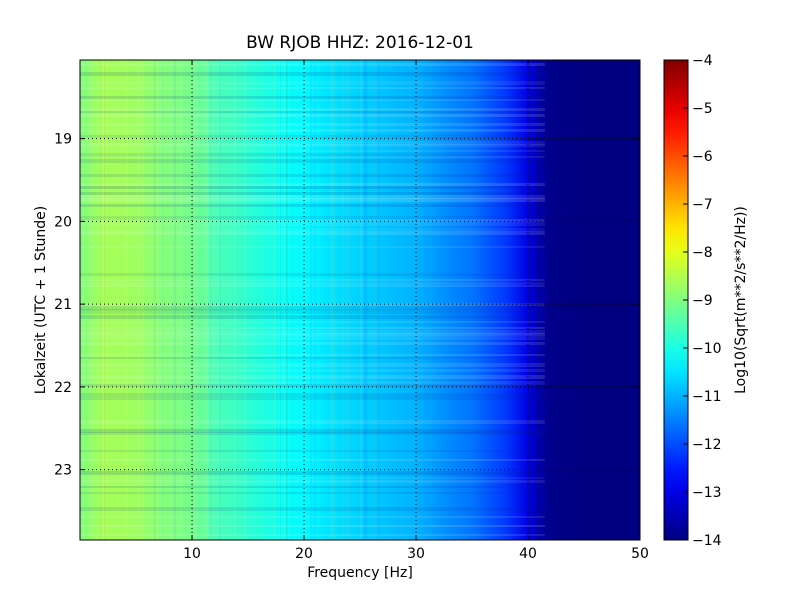 Image resolution: width=800 pixels, height=600 pixels. What do you see at coordinates (63, 471) in the screenshot?
I see `y-tick-label: 23` at bounding box center [63, 471].